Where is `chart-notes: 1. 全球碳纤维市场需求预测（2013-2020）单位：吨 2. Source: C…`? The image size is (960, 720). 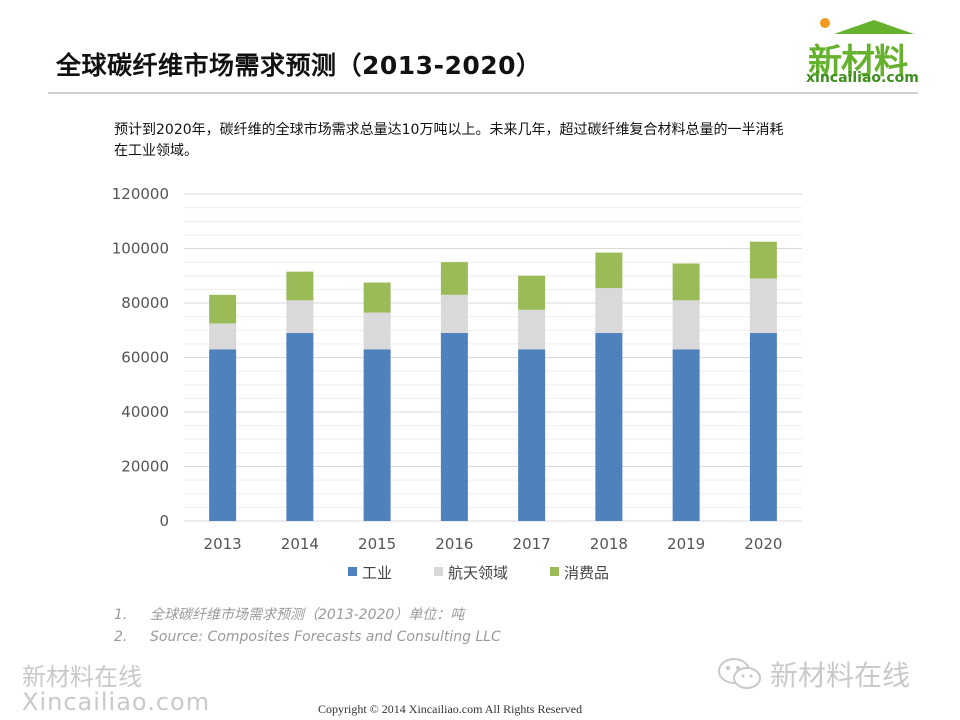
chart-notes: 1. 全球碳纤维市场需求预测（2013-2020）单位：吨 2. Source: C… is located at coordinates (307, 626).